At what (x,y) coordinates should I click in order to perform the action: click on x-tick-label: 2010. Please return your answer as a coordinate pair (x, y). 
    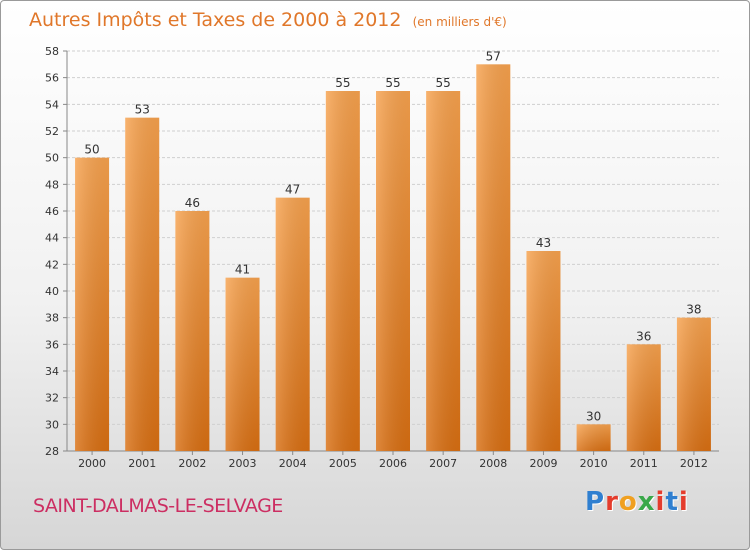
    Looking at the image, I should click on (594, 463).